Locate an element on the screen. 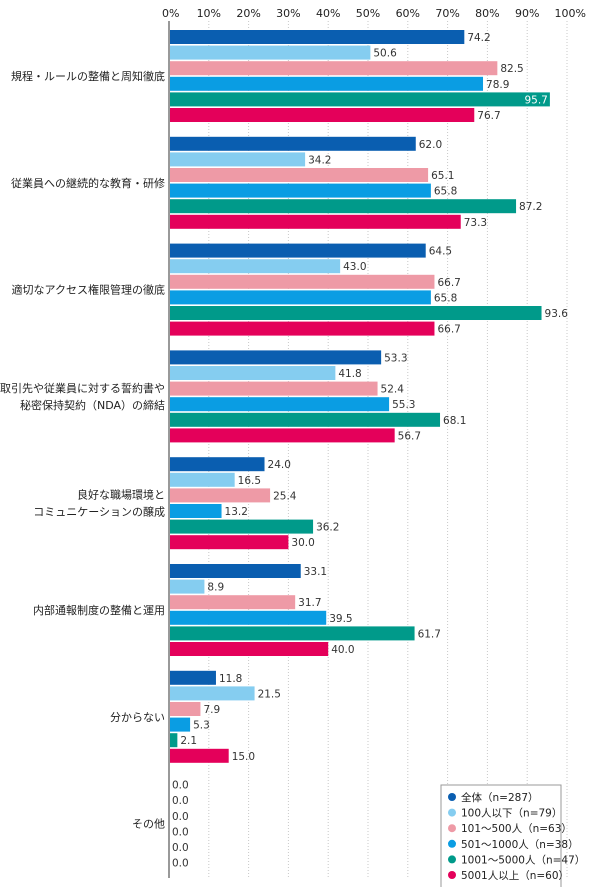  value-label: 43.0 is located at coordinates (354, 267).